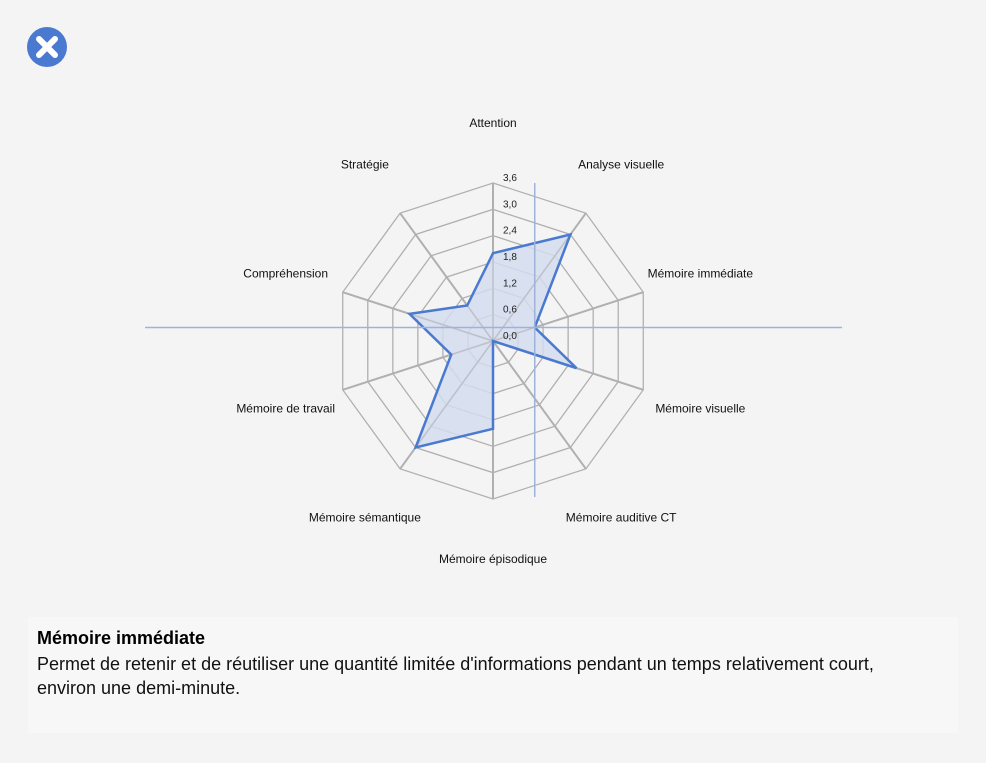 Image resolution: width=986 pixels, height=763 pixels. What do you see at coordinates (510, 178) in the screenshot?
I see `tick-label: 3,6` at bounding box center [510, 178].